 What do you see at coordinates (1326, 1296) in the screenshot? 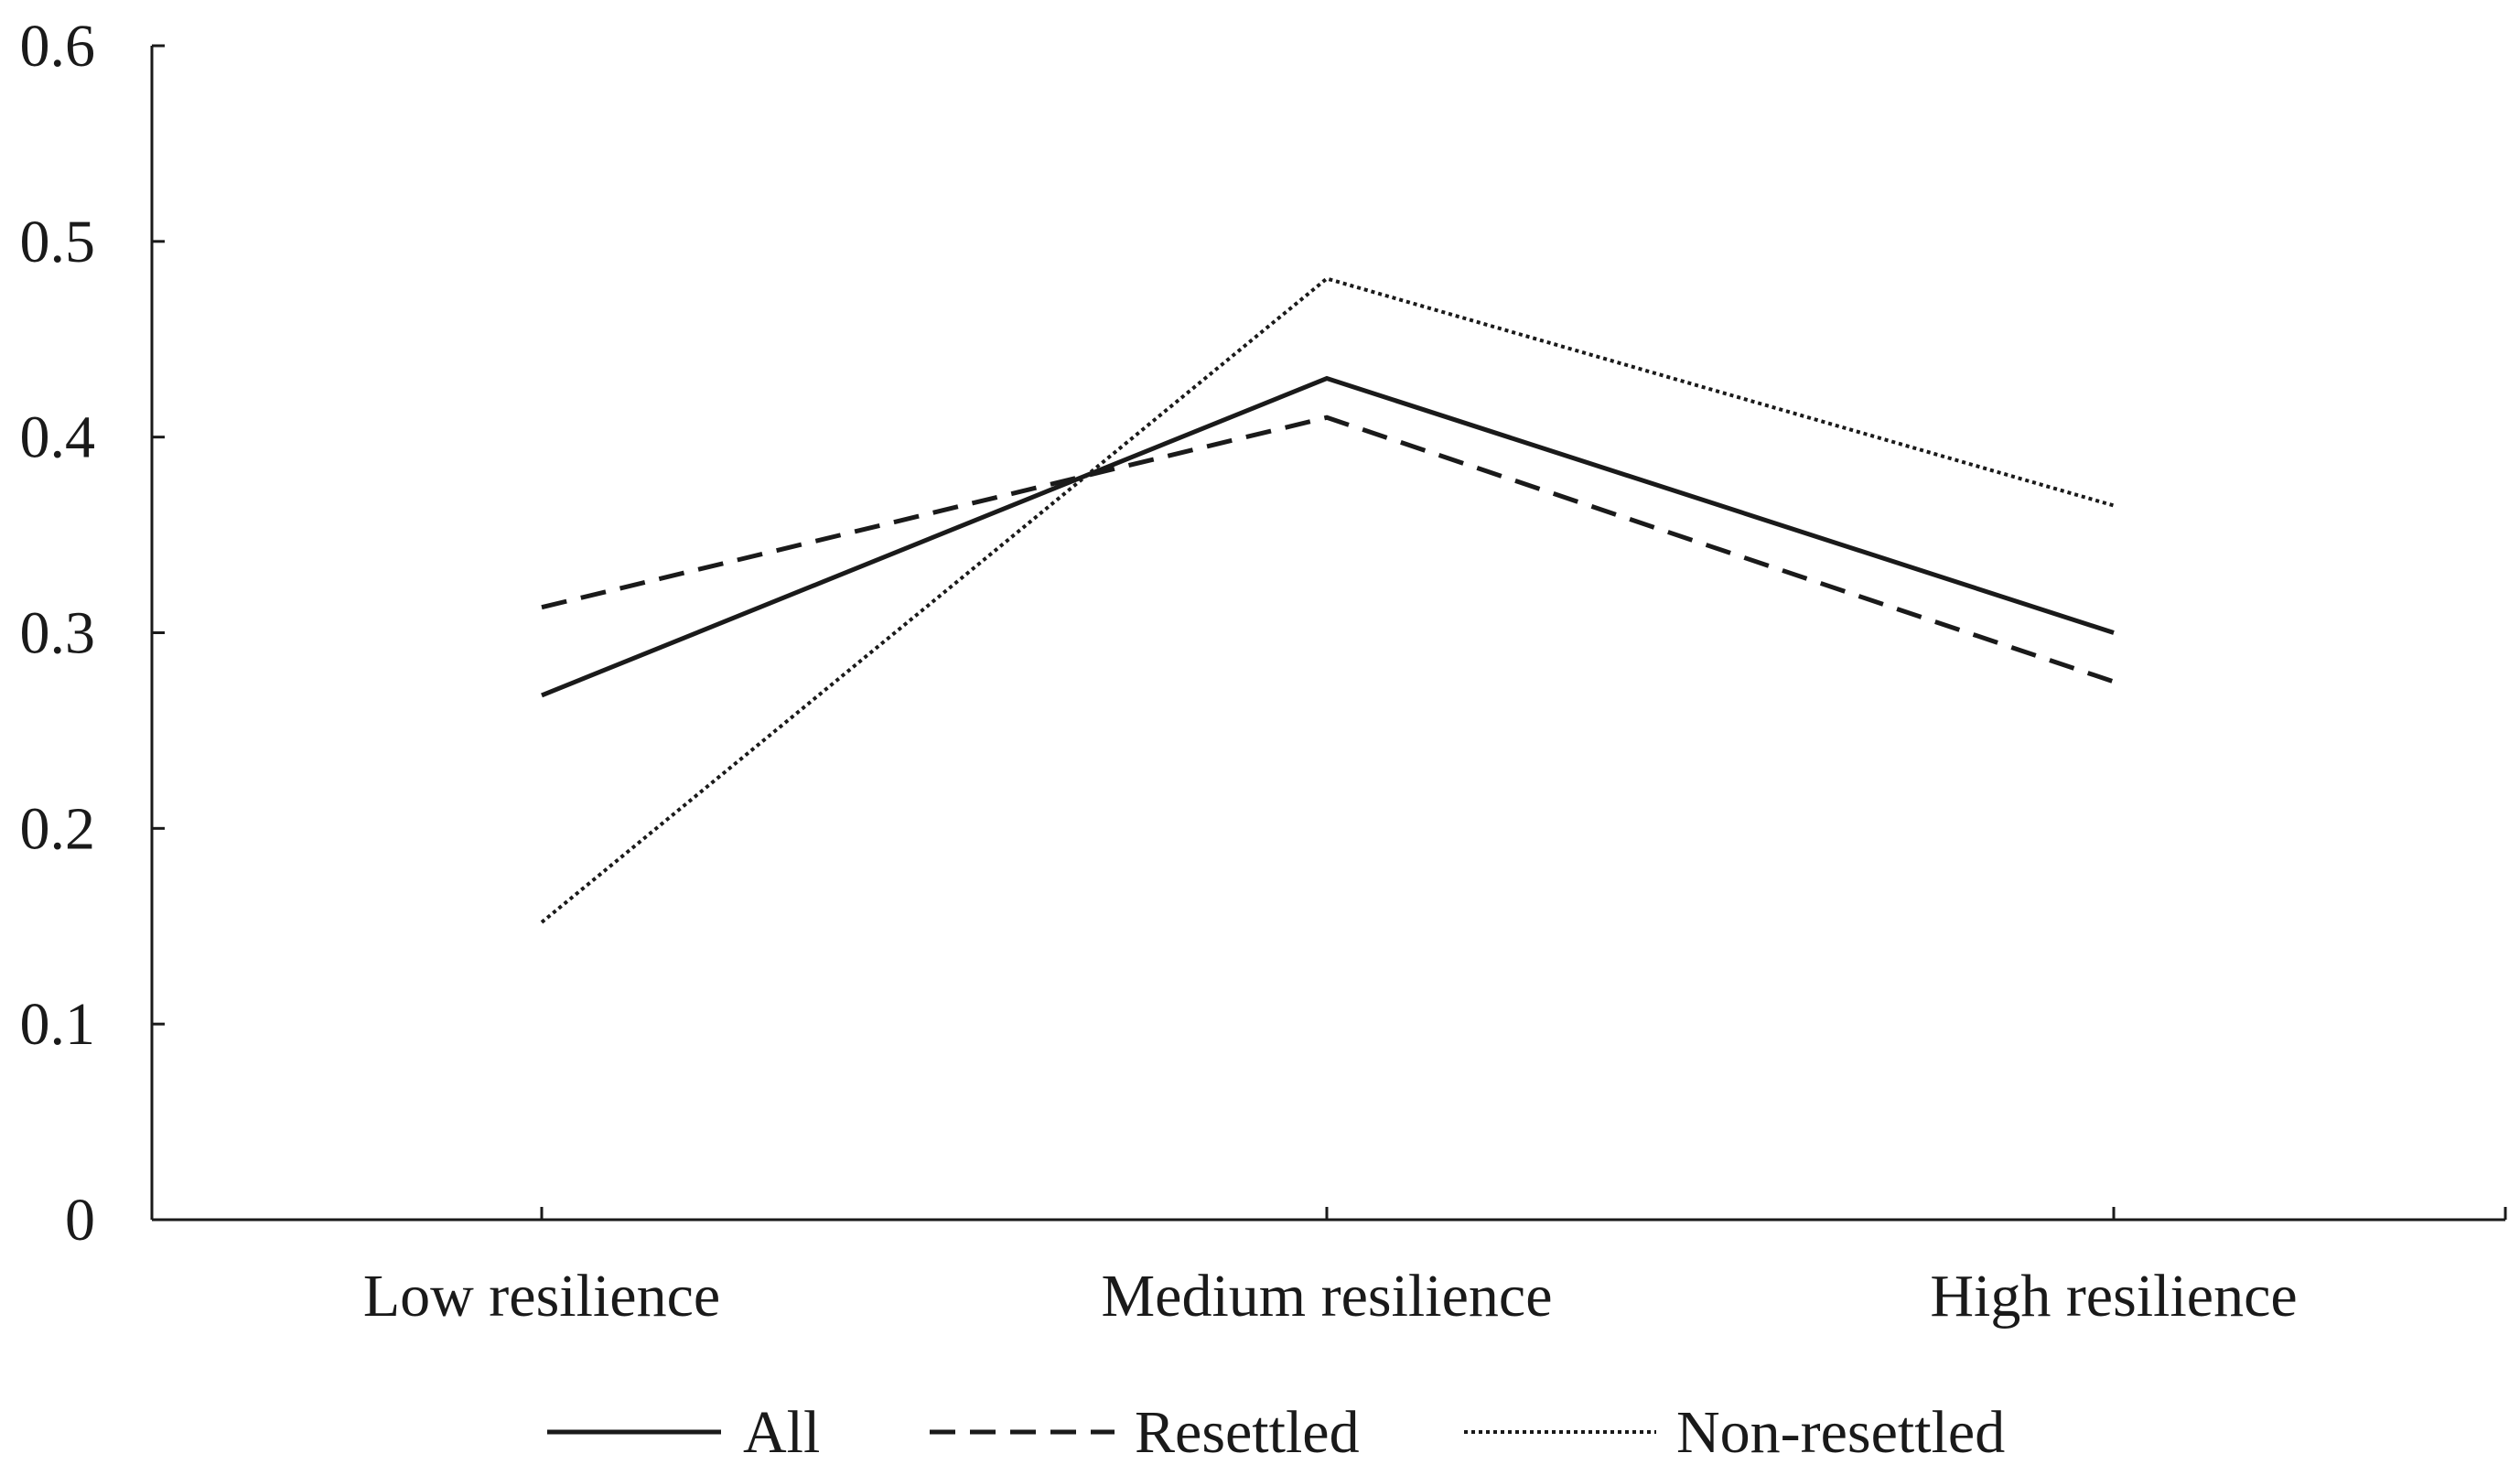
I see `x-tick-label: Medium resilience` at bounding box center [1326, 1296].